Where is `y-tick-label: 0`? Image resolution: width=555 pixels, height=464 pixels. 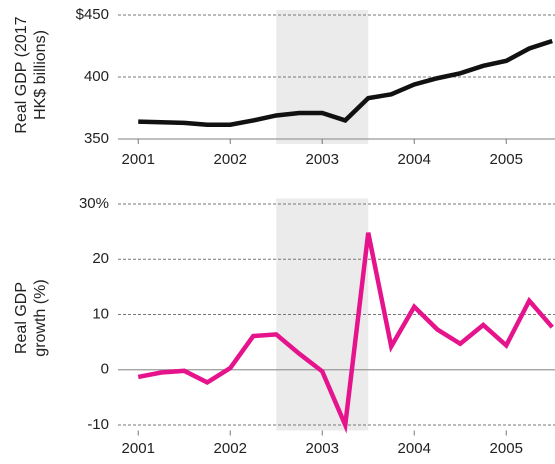
y-tick-label: 0 is located at coordinates (105, 369).